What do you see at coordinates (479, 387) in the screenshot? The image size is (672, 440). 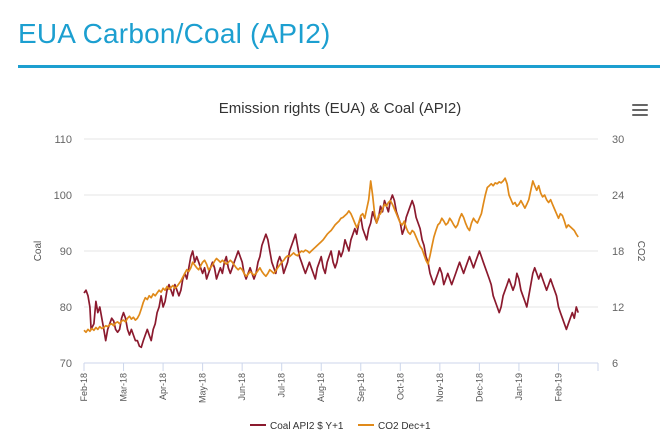 I see `x-tick-label: Dec-18` at bounding box center [479, 387].